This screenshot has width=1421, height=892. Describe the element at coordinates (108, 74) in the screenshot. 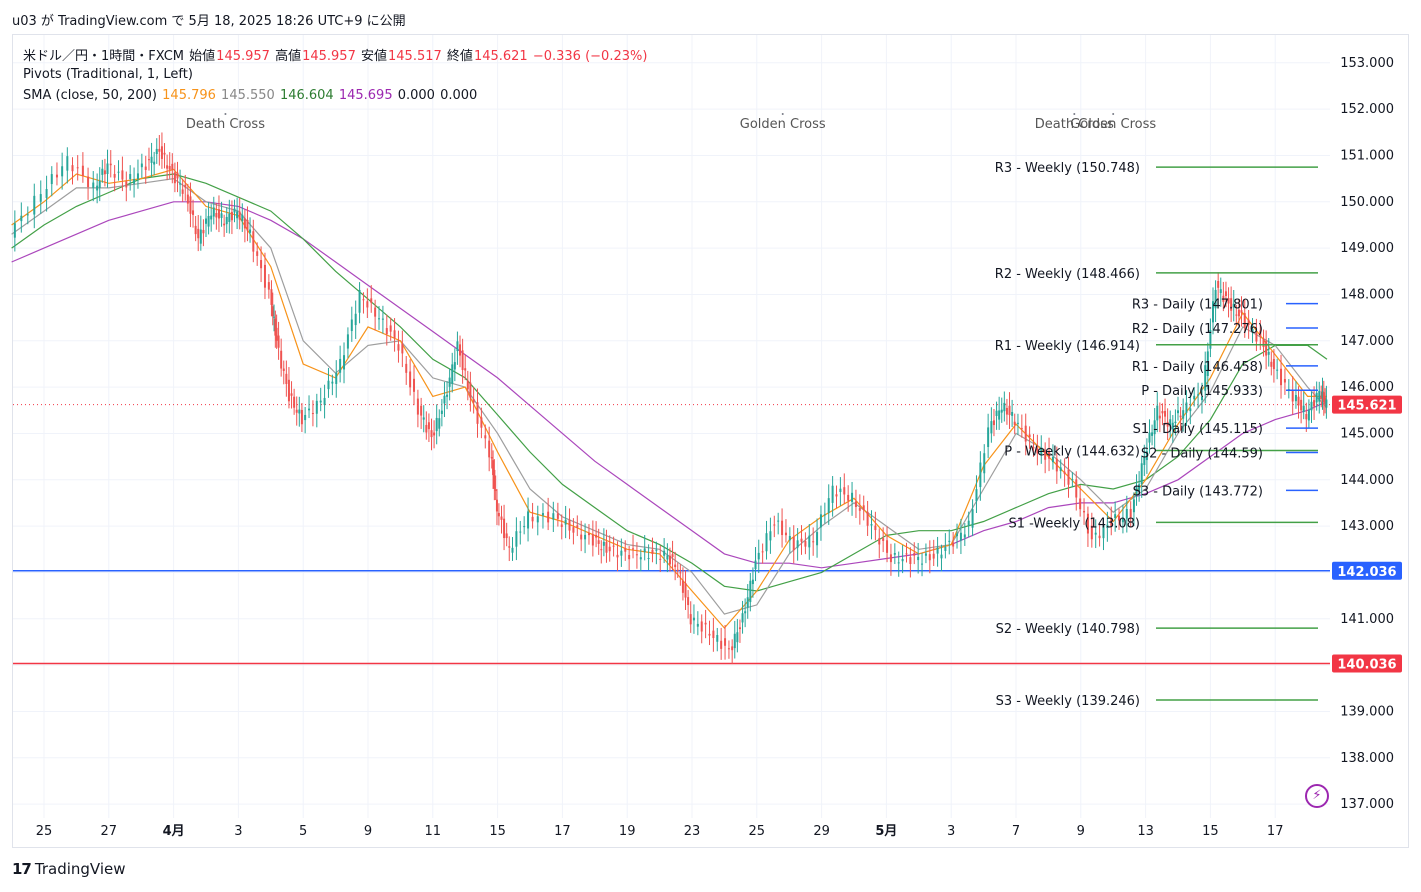

I see `pivots-indicator-label: Pivots (Traditional, 1, Left)` at that location.